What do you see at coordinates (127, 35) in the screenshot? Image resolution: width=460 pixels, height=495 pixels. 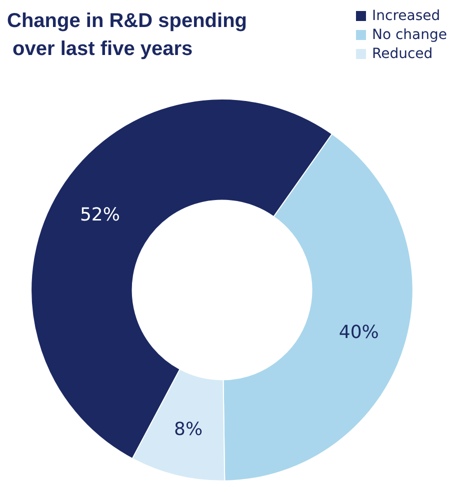 I see `text: Change in R&D spending over last five years` at bounding box center [127, 35].